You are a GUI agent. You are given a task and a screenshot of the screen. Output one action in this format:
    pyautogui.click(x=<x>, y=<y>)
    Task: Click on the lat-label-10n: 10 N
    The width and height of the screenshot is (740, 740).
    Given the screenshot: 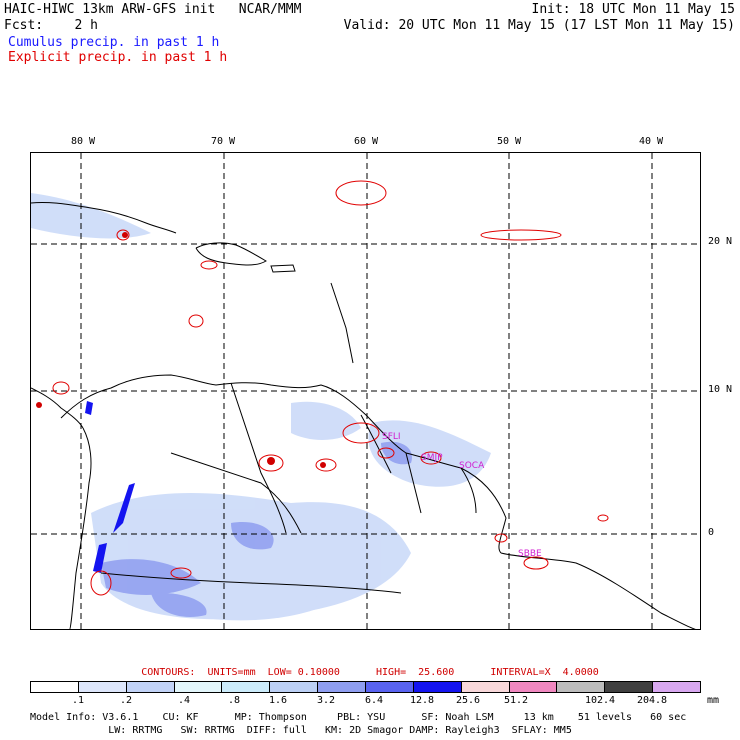 What is the action you would take?
    pyautogui.click(x=720, y=389)
    